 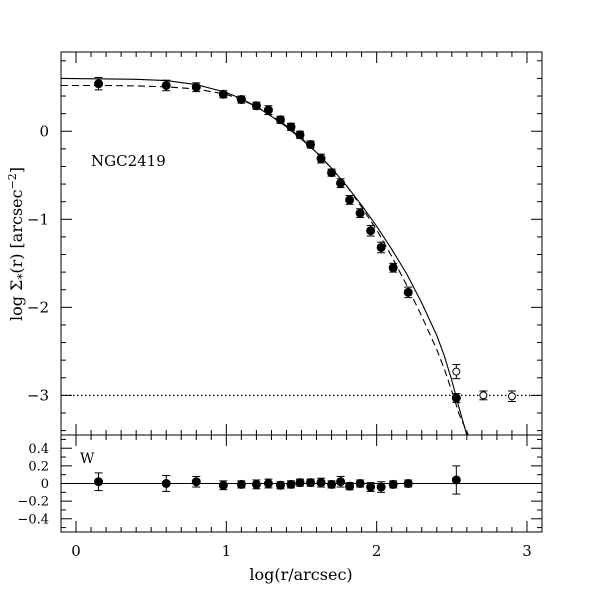 I want to click on y-tick-label: −3, so click(x=38, y=396).